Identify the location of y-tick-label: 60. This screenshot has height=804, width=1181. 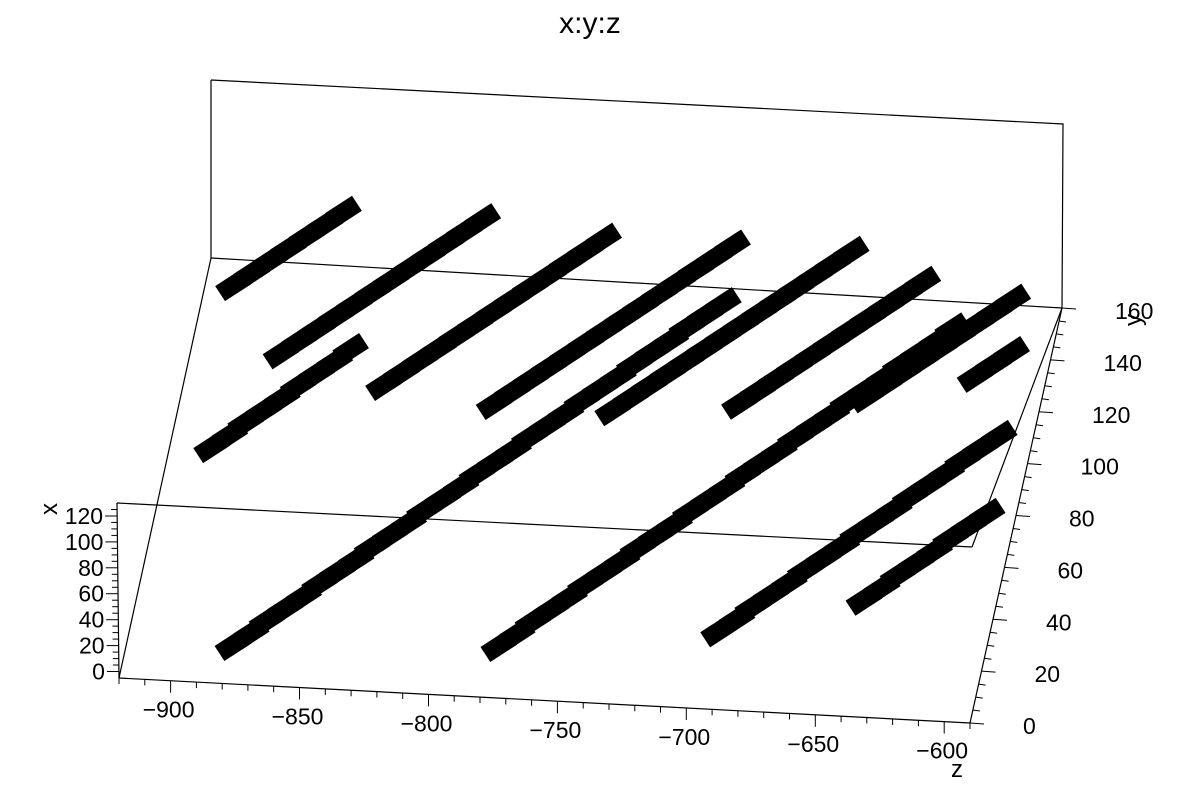
(1071, 570).